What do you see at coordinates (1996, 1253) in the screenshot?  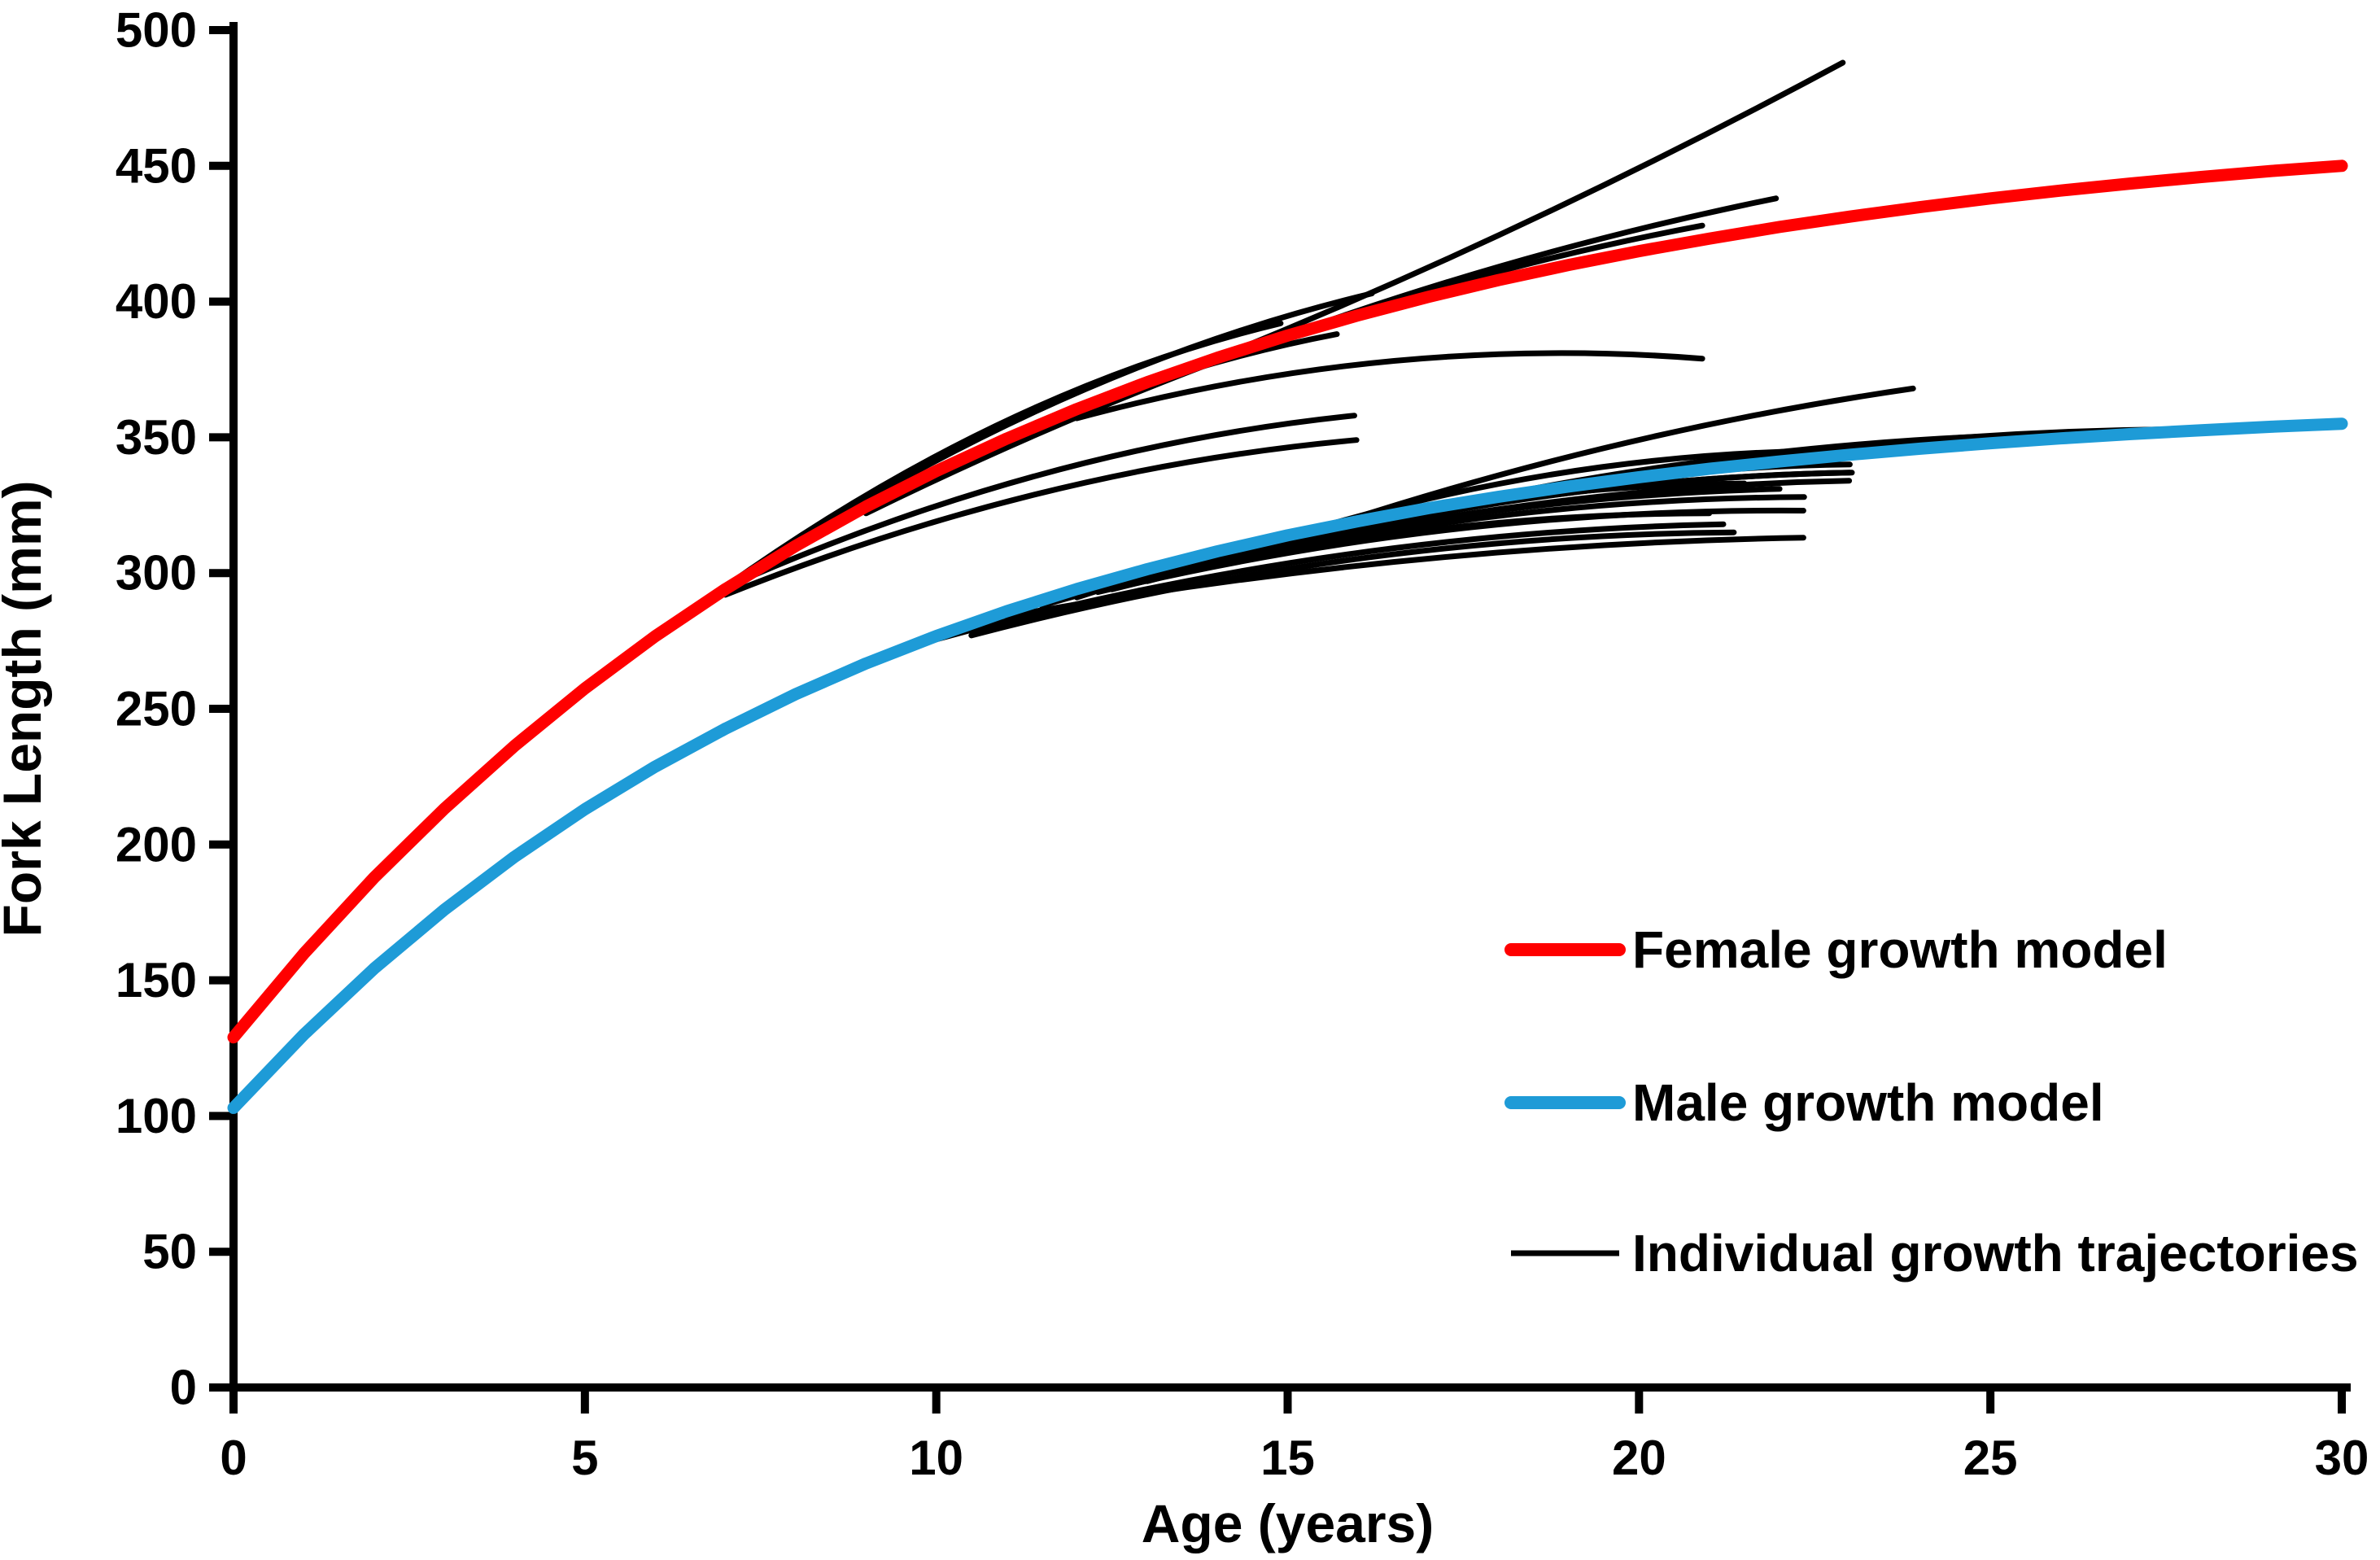 I see `legend-item-trajectories-label: Individual growth trajectories` at bounding box center [1996, 1253].